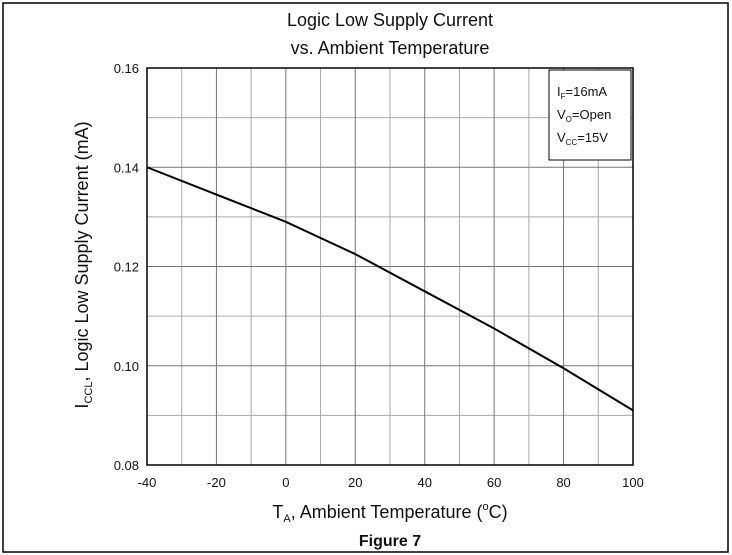 The image size is (732, 555). Describe the element at coordinates (424, 482) in the screenshot. I see `x-tick-label: 40` at that location.